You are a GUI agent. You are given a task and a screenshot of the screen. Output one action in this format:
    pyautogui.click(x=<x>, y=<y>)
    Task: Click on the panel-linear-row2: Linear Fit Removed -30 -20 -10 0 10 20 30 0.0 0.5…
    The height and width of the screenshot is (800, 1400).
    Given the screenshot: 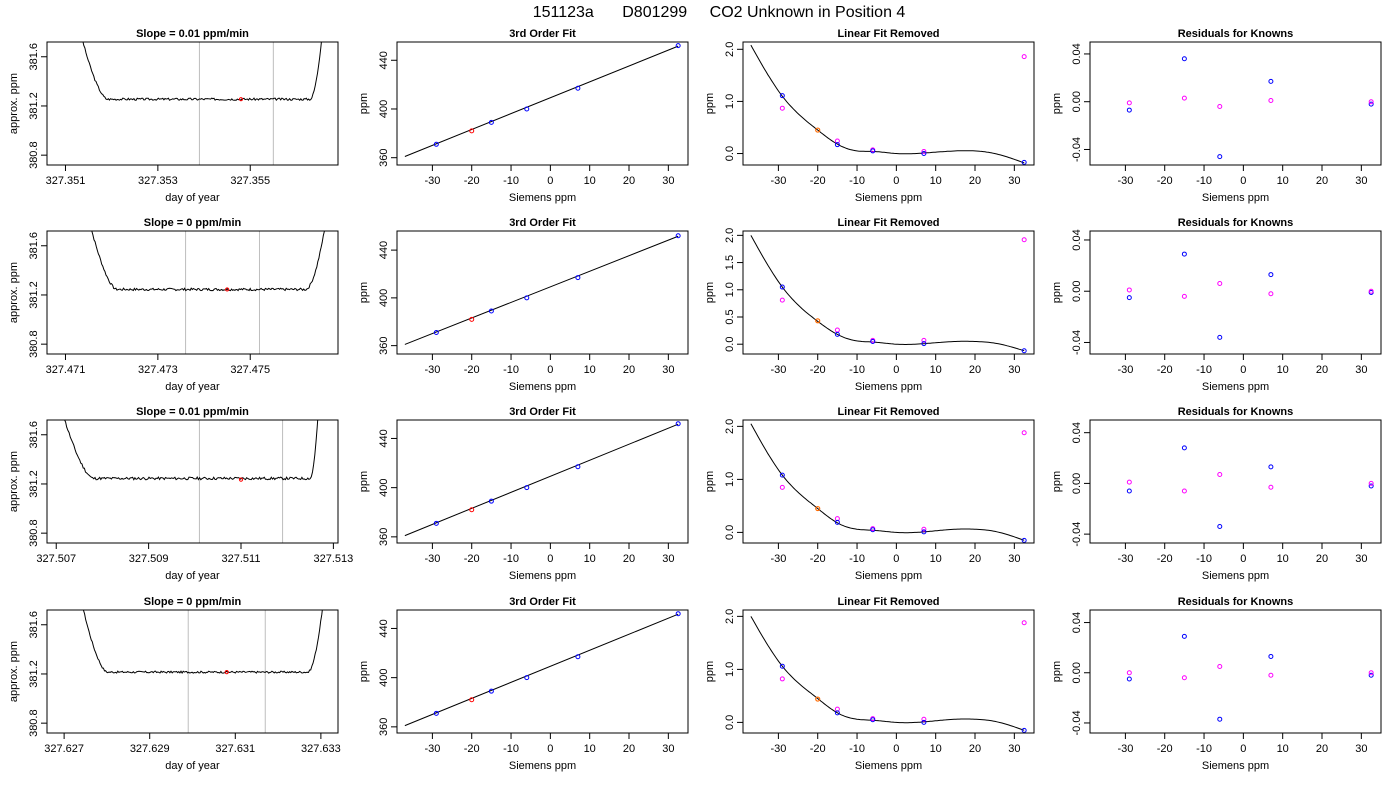 What is the action you would take?
    pyautogui.click(x=869, y=305)
    